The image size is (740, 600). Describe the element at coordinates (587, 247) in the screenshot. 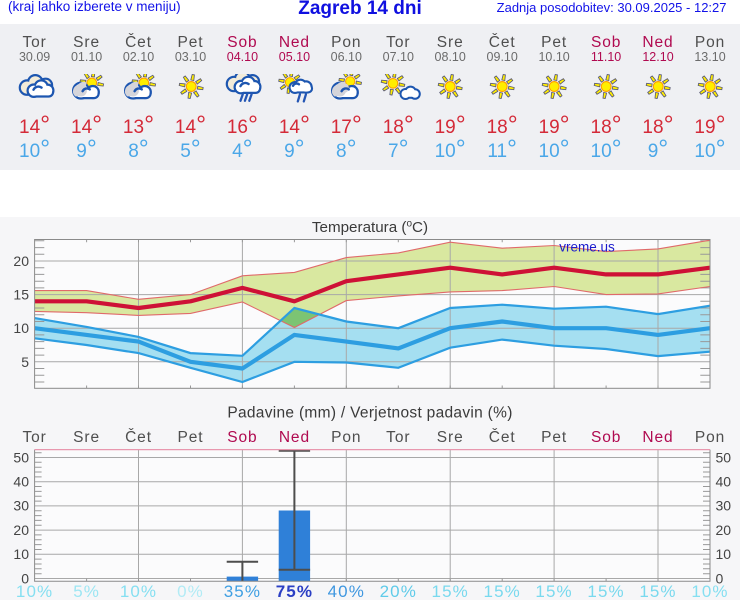

I see `svg-text: vreme.us` at that location.